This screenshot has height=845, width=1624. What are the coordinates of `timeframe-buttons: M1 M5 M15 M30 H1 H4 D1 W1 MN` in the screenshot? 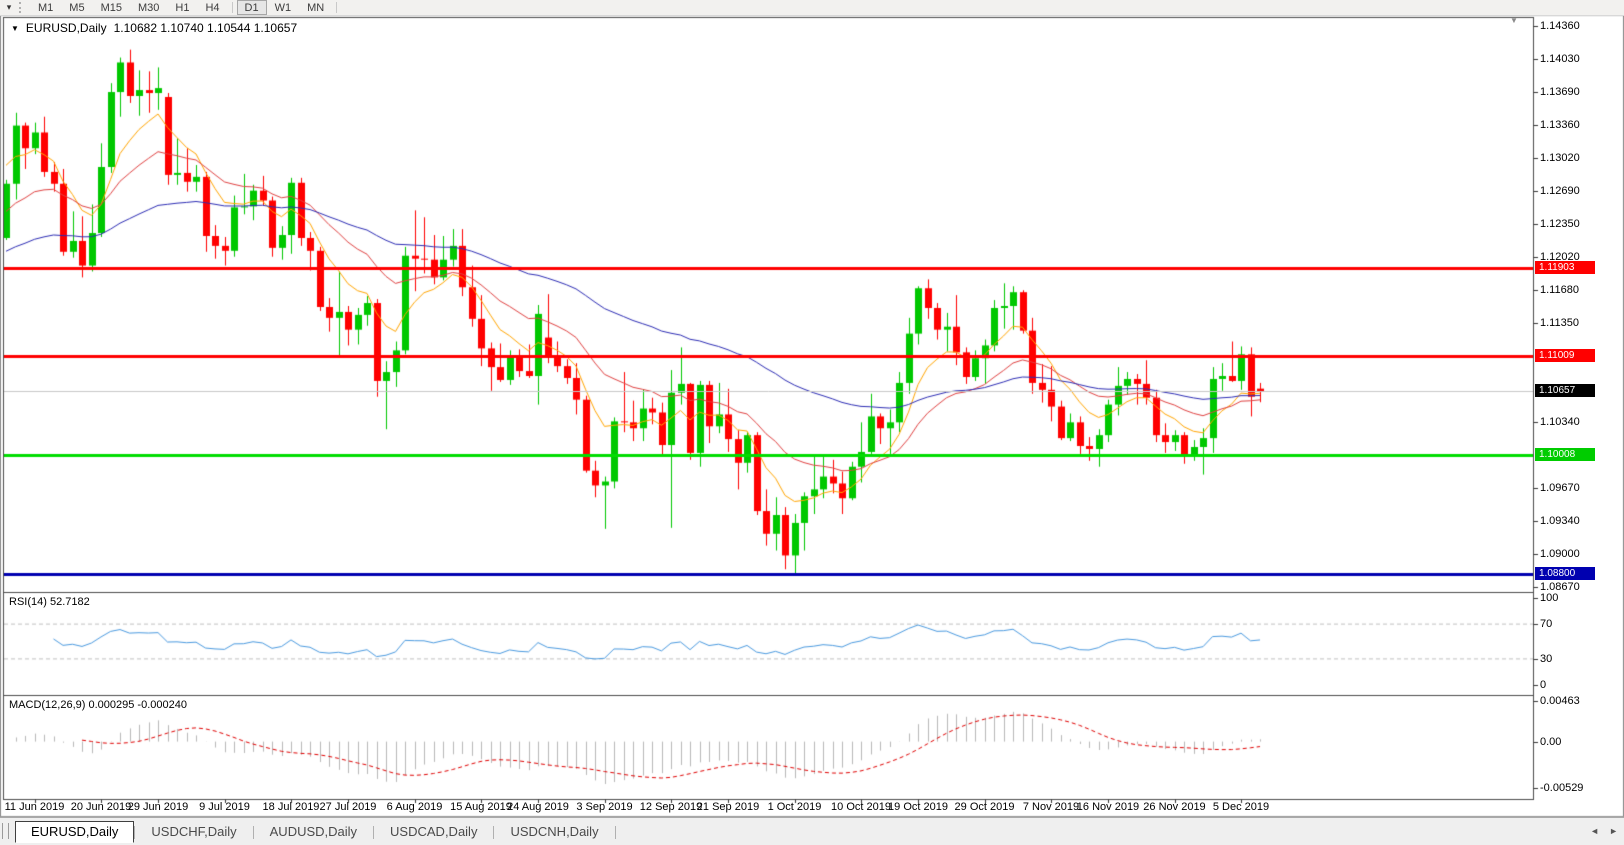 It's located at (185, 7).